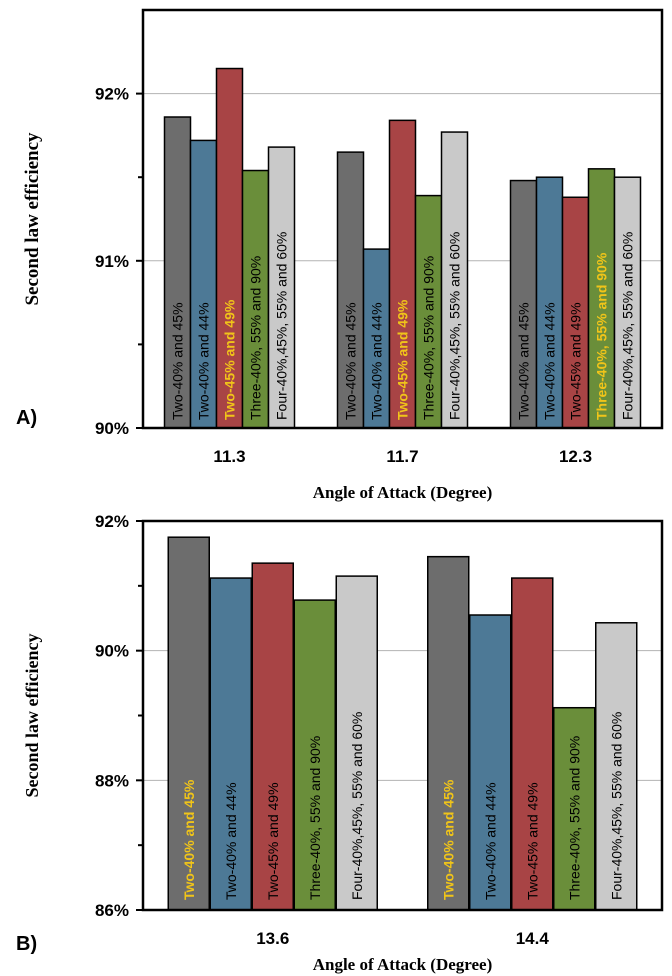  Describe the element at coordinates (575, 456) in the screenshot. I see `x-tick-label: 12.3` at that location.